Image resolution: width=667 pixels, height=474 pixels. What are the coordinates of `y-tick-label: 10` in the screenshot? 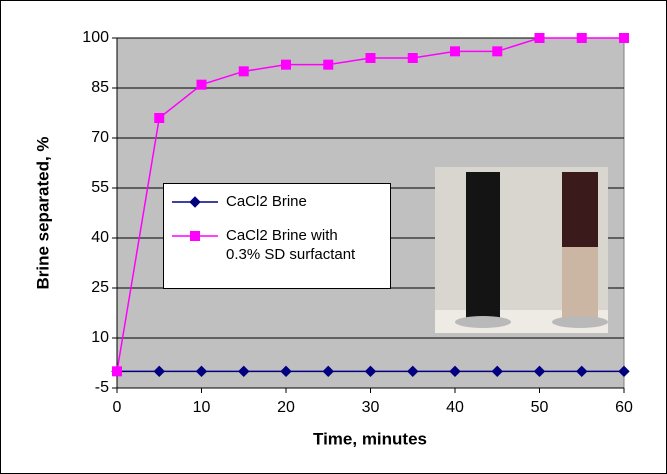 It's located at (100, 337).